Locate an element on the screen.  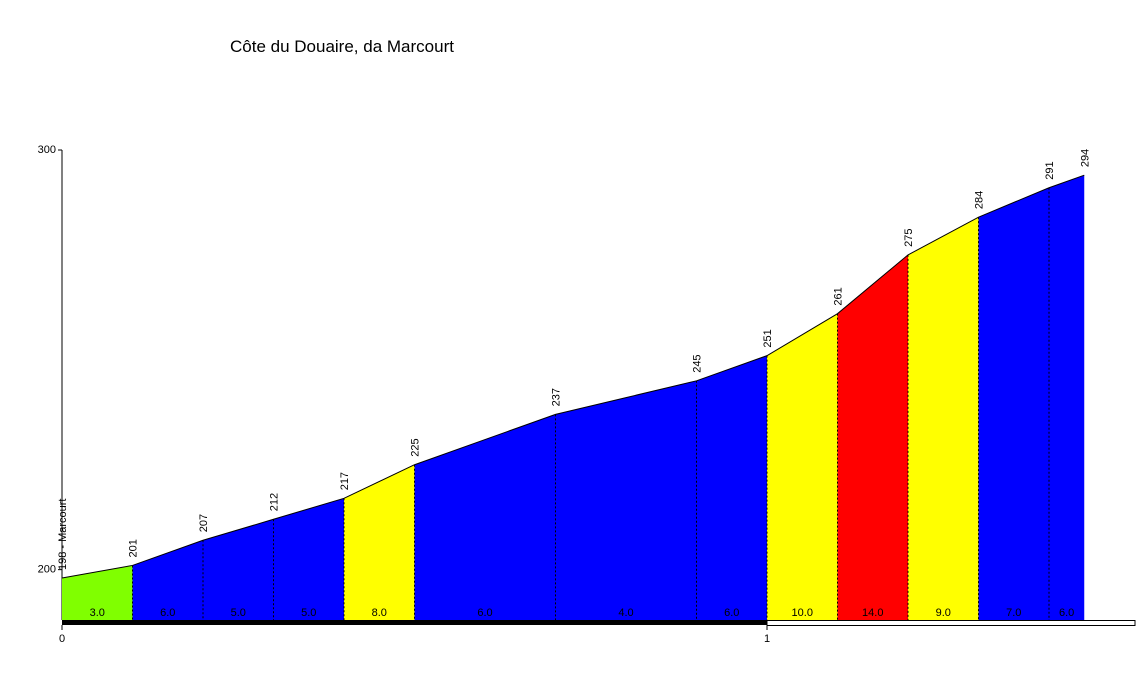
elevation-label: 212 is located at coordinates (275, 502).